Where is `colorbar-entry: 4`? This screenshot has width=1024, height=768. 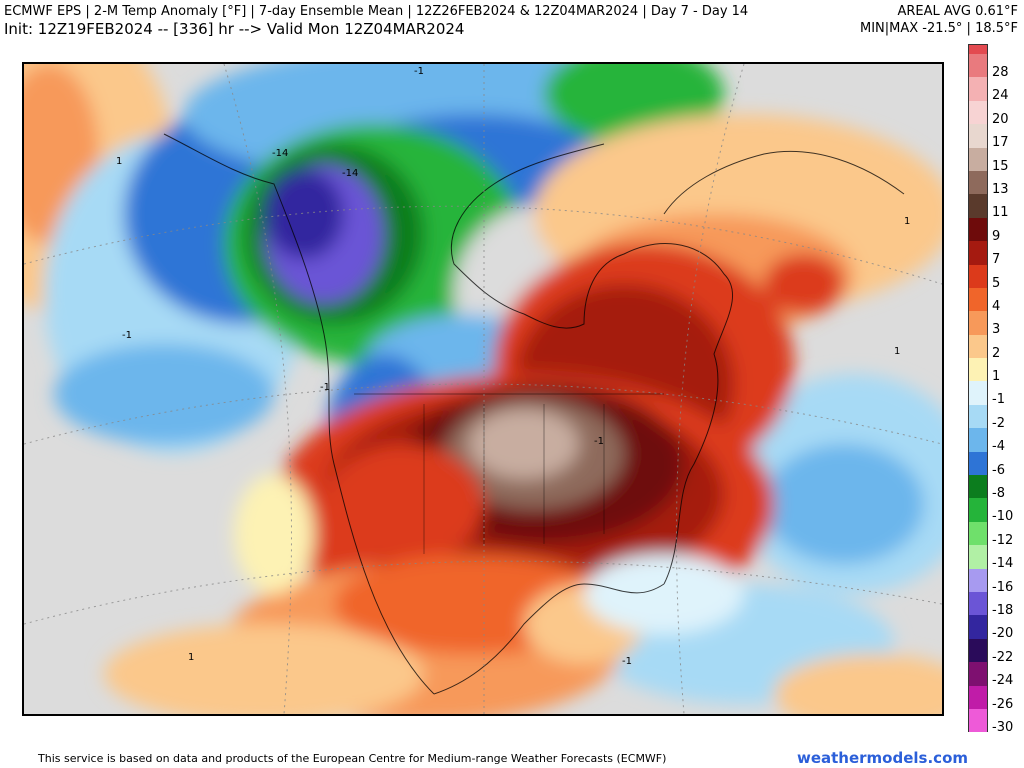
colorbar-entry: 4 is located at coordinates (993, 300).